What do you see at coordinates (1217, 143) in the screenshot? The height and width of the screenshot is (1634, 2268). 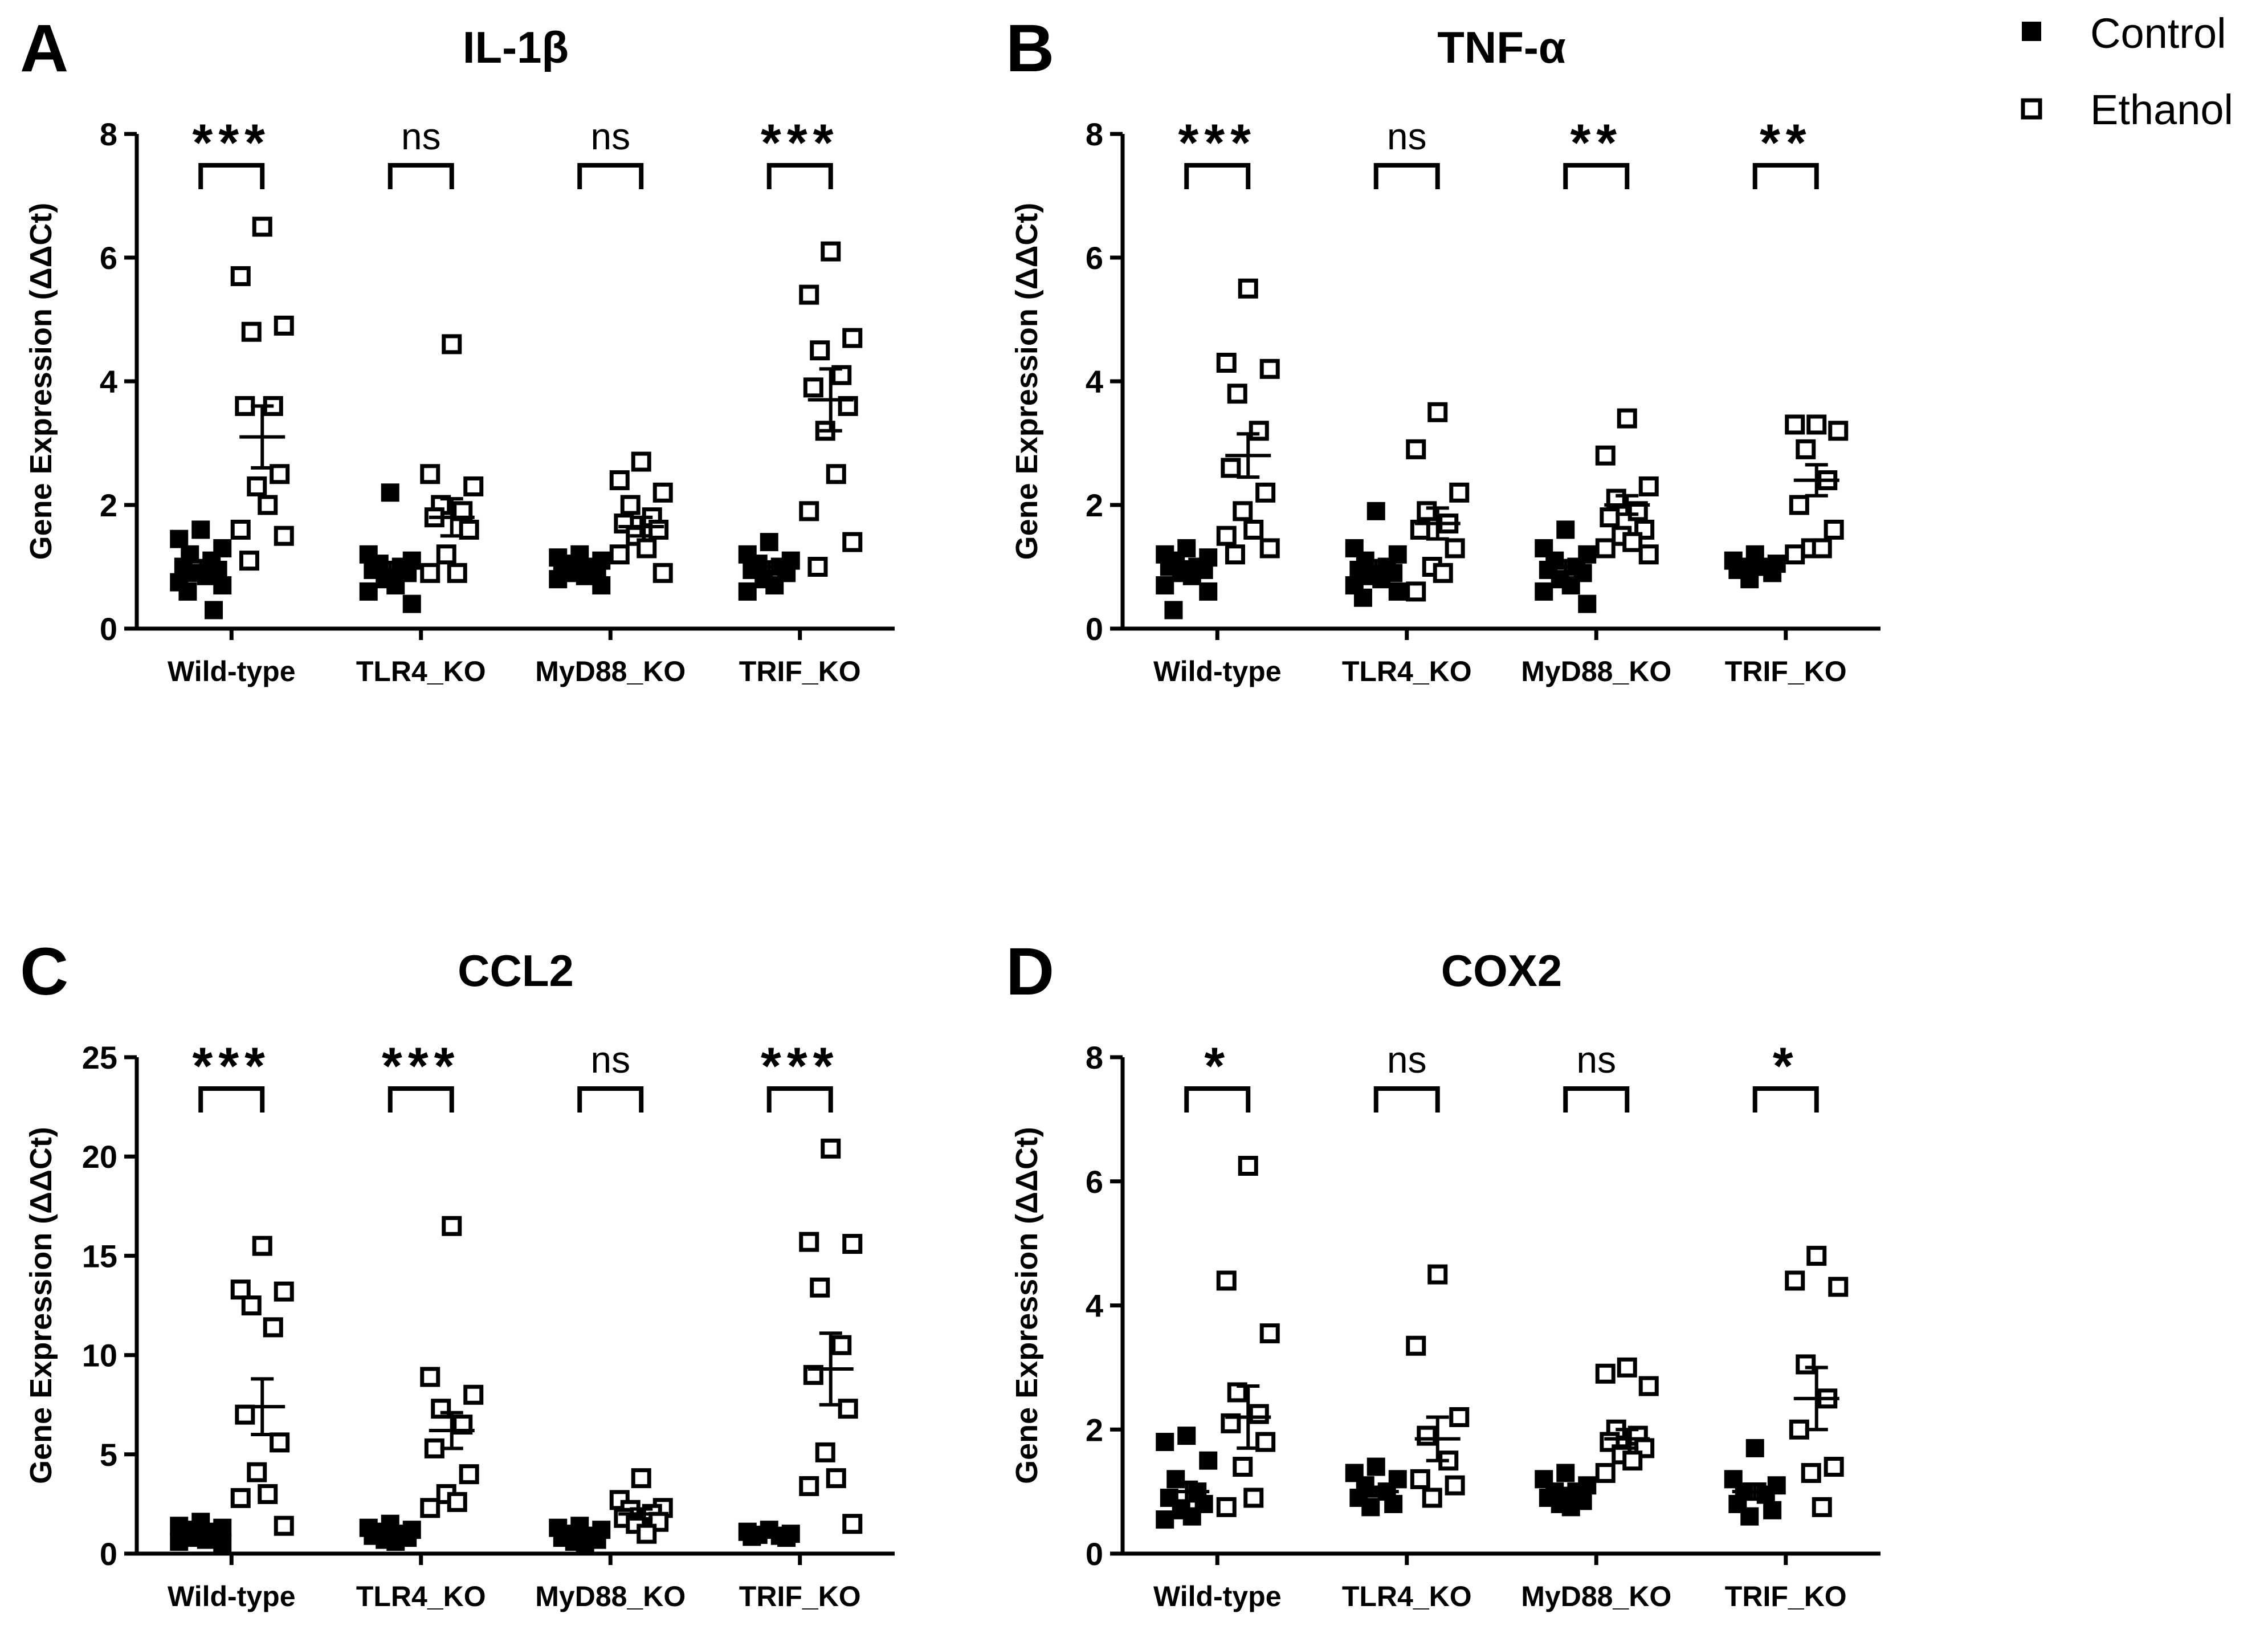 I see `significance-label: ***` at bounding box center [1217, 143].